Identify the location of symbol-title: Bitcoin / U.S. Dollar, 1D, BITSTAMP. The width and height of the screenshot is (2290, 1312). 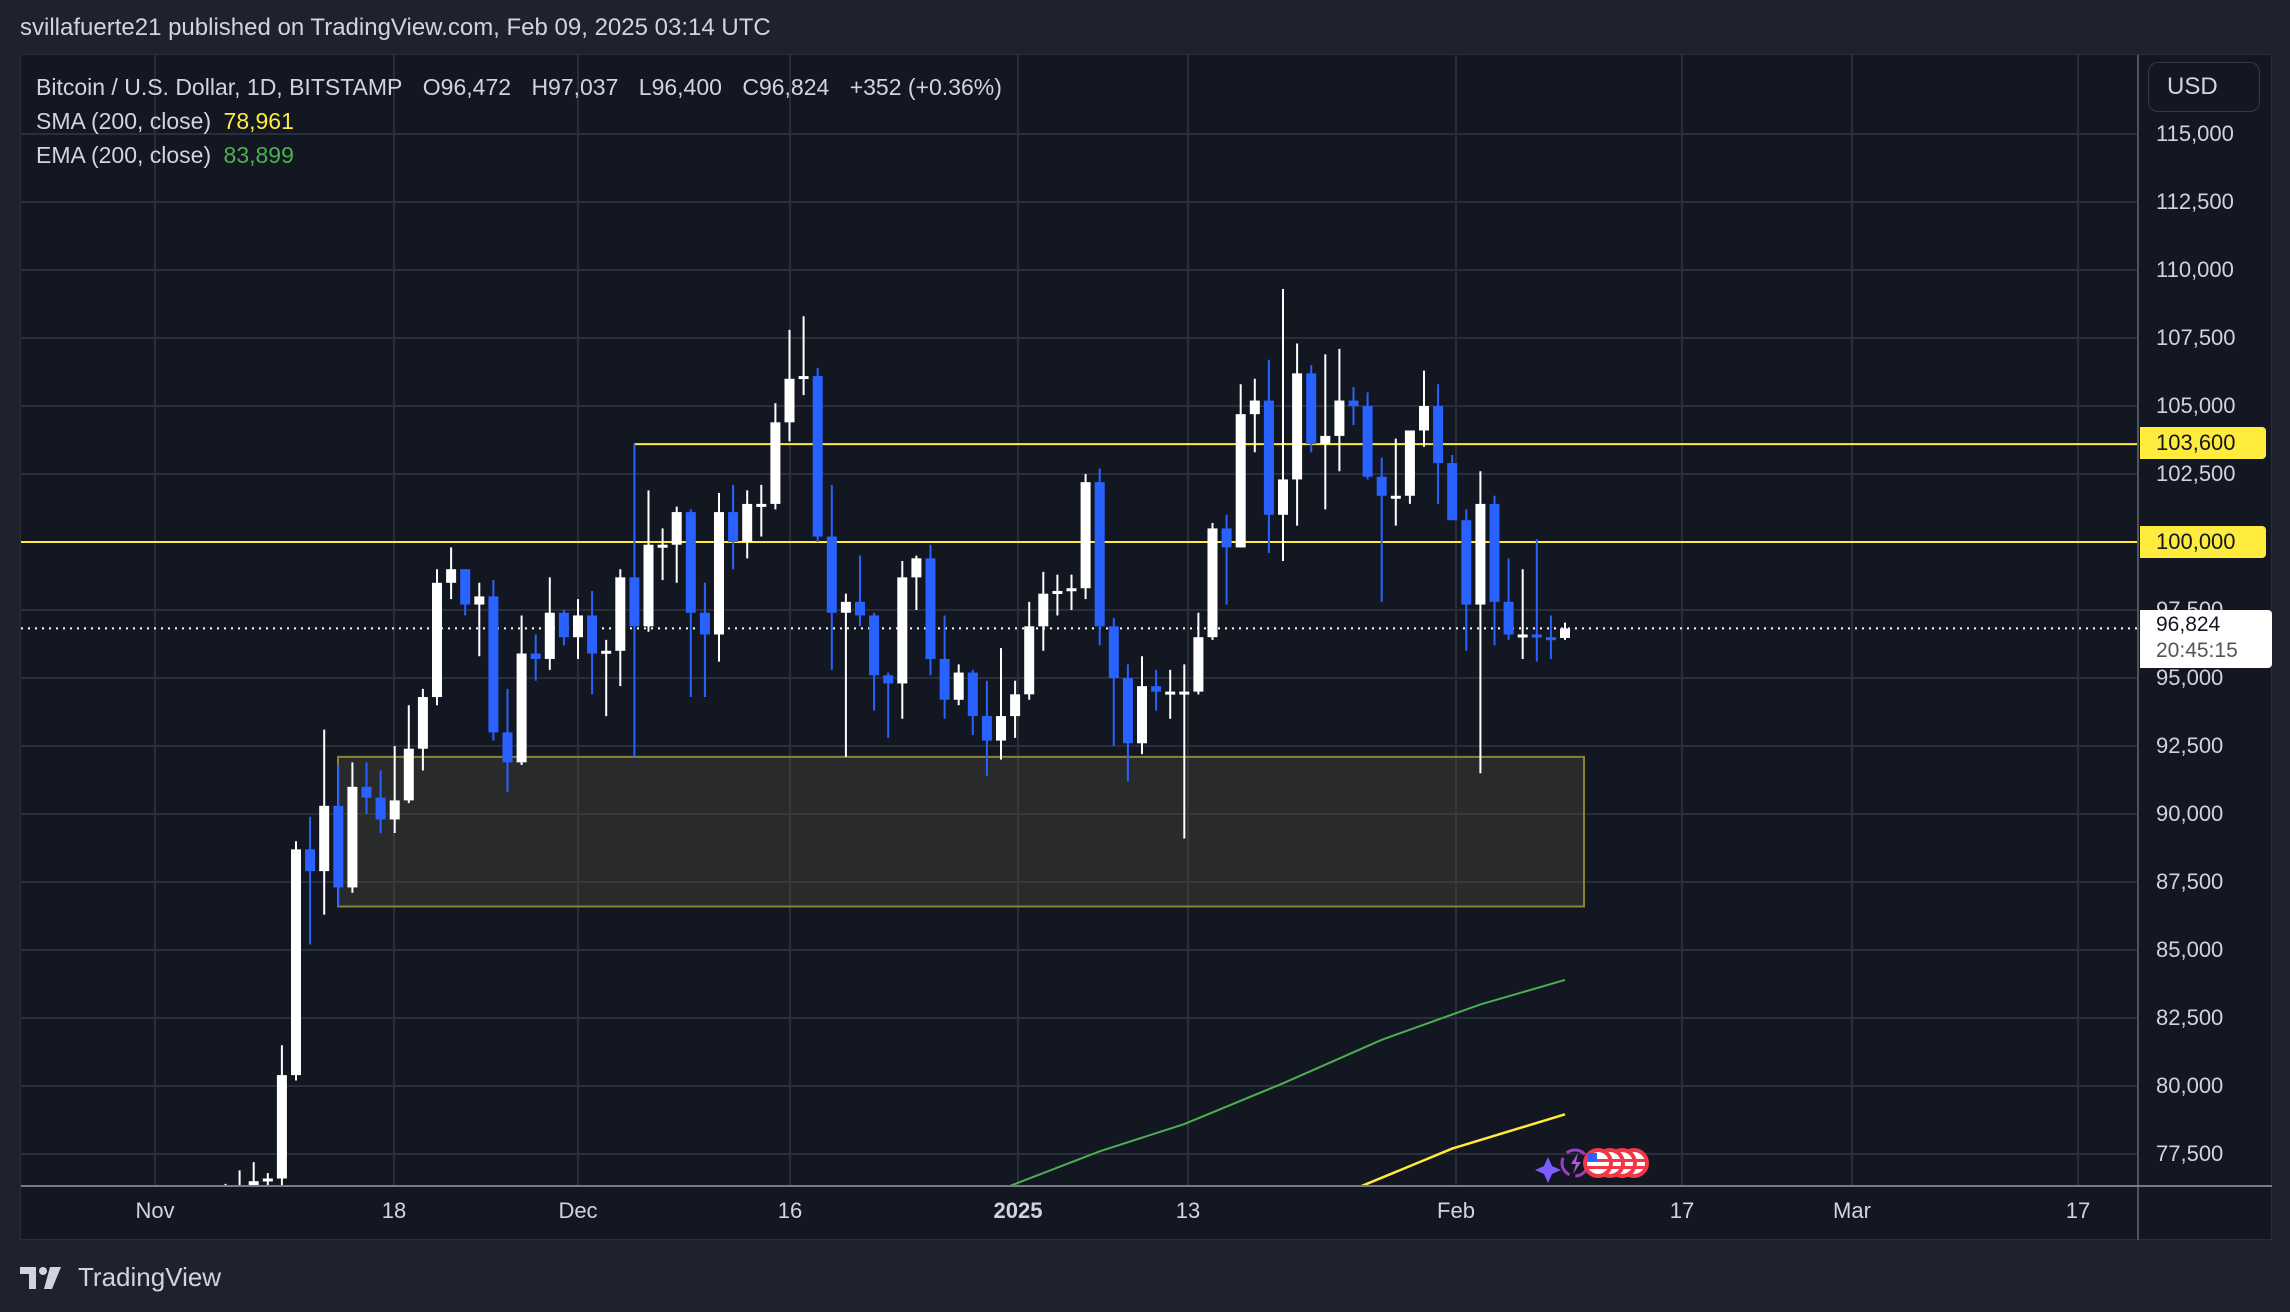
(219, 87).